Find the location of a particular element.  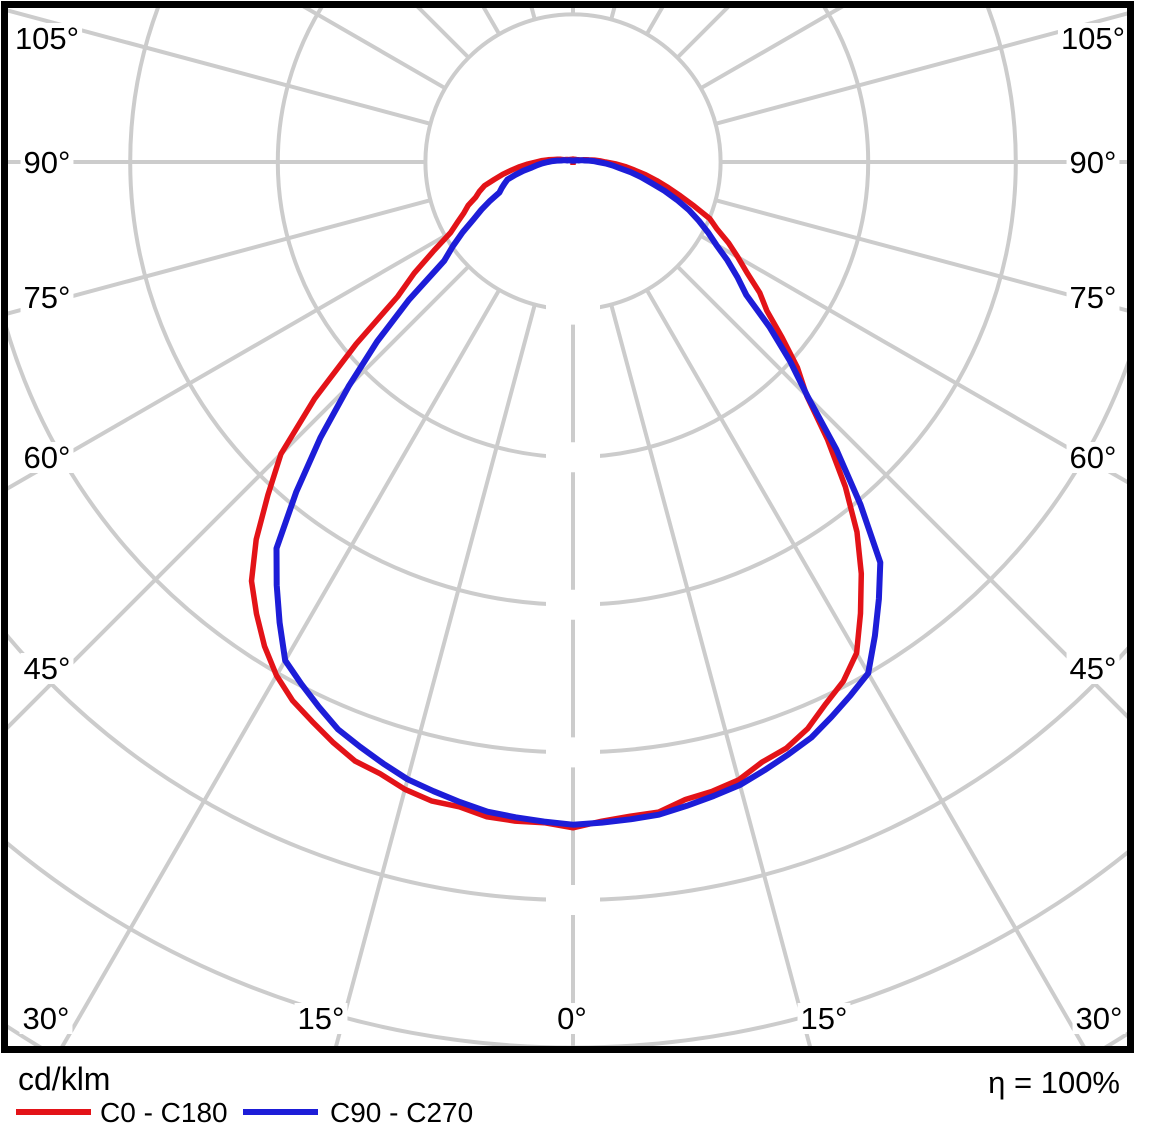

legend-label-c0-c180: C0 - C180 is located at coordinates (164, 1112).